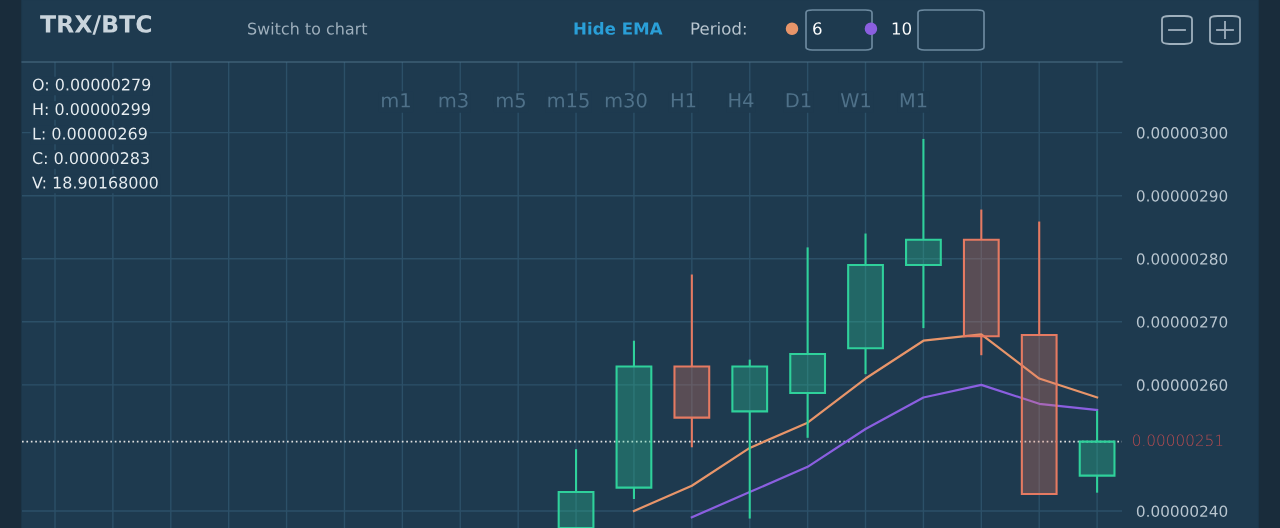 Image resolution: width=1280 pixels, height=528 pixels. Describe the element at coordinates (1182, 259) in the screenshot. I see `y-tick-label: 0.00000280` at that location.